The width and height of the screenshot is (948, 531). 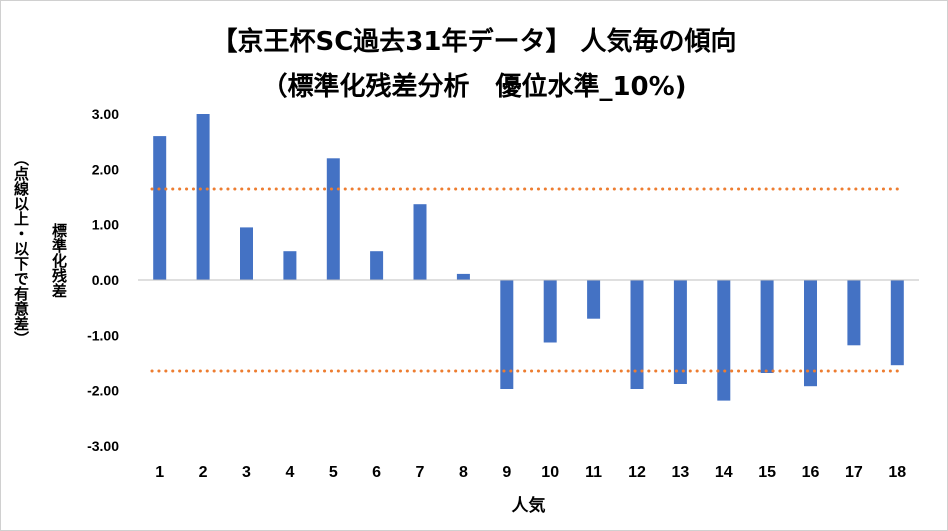 I want to click on x-axis-label: 人気, so click(x=529, y=505).